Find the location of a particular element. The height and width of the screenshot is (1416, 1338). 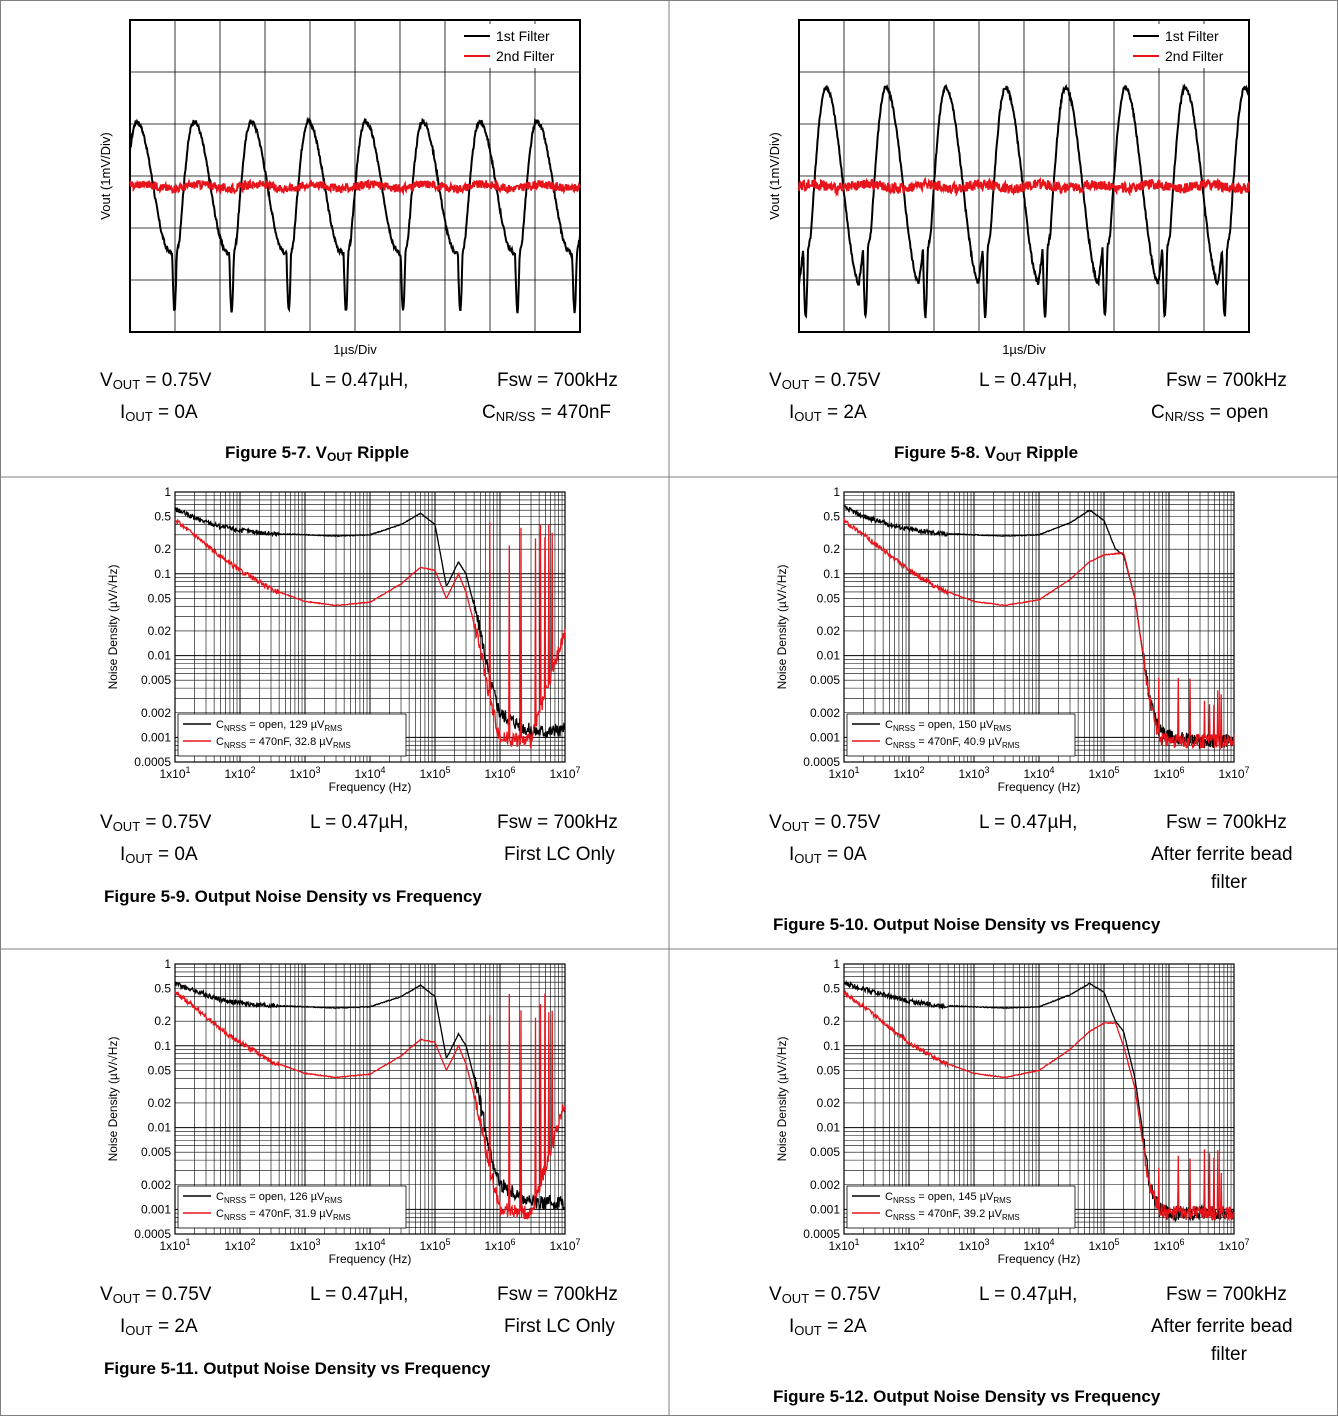

y-tick-label: 0.005 is located at coordinates (825, 680).